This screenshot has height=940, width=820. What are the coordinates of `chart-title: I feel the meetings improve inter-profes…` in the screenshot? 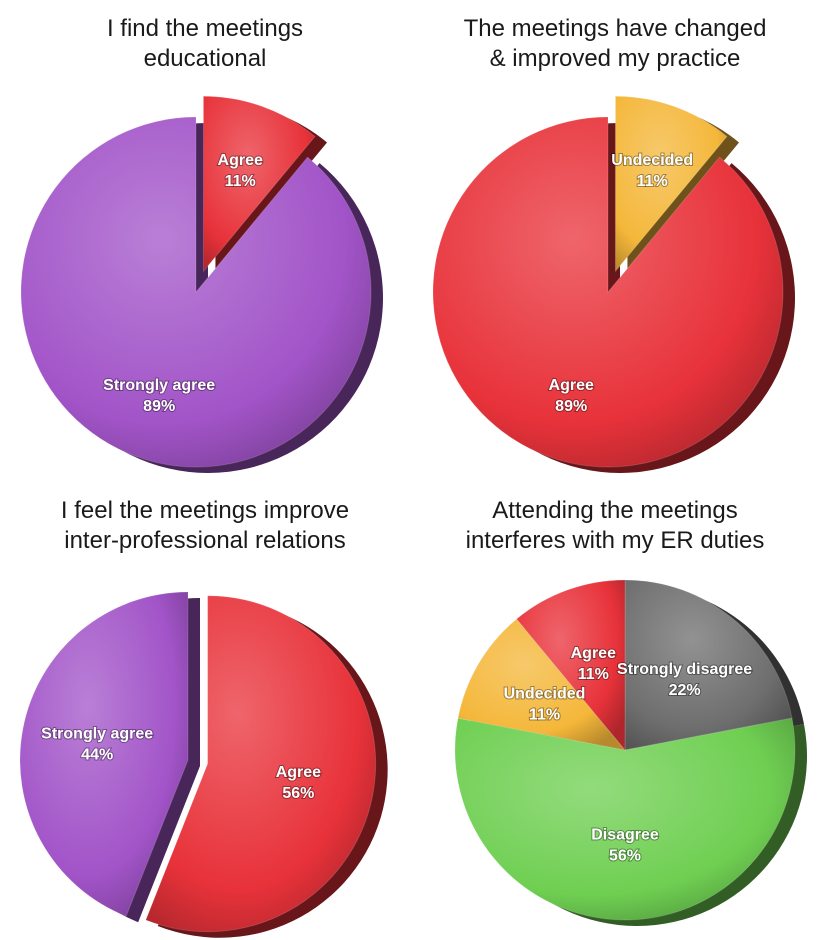 It's located at (205, 526).